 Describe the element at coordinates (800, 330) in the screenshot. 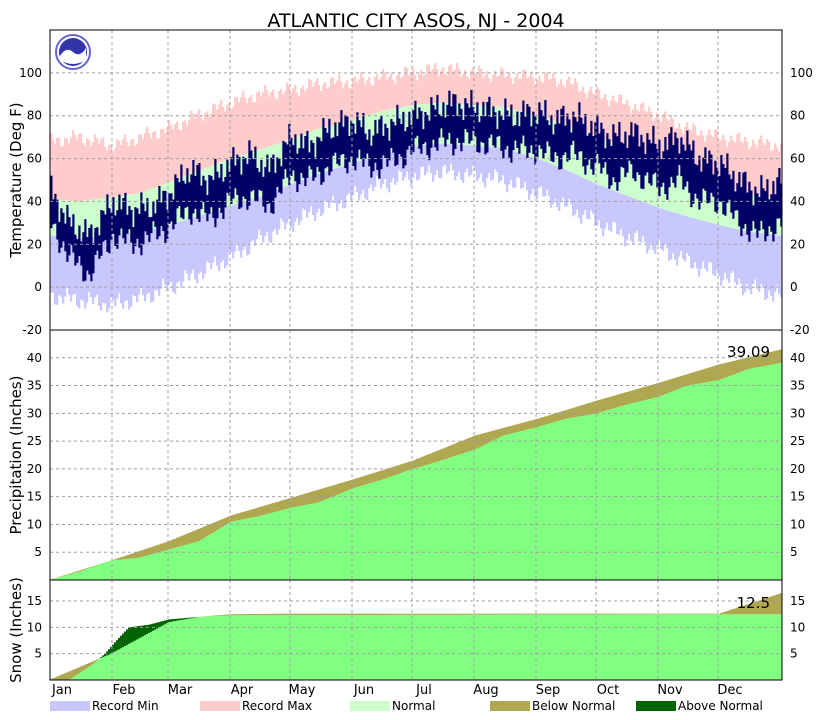

I see `y-tick-label-right: -20` at that location.